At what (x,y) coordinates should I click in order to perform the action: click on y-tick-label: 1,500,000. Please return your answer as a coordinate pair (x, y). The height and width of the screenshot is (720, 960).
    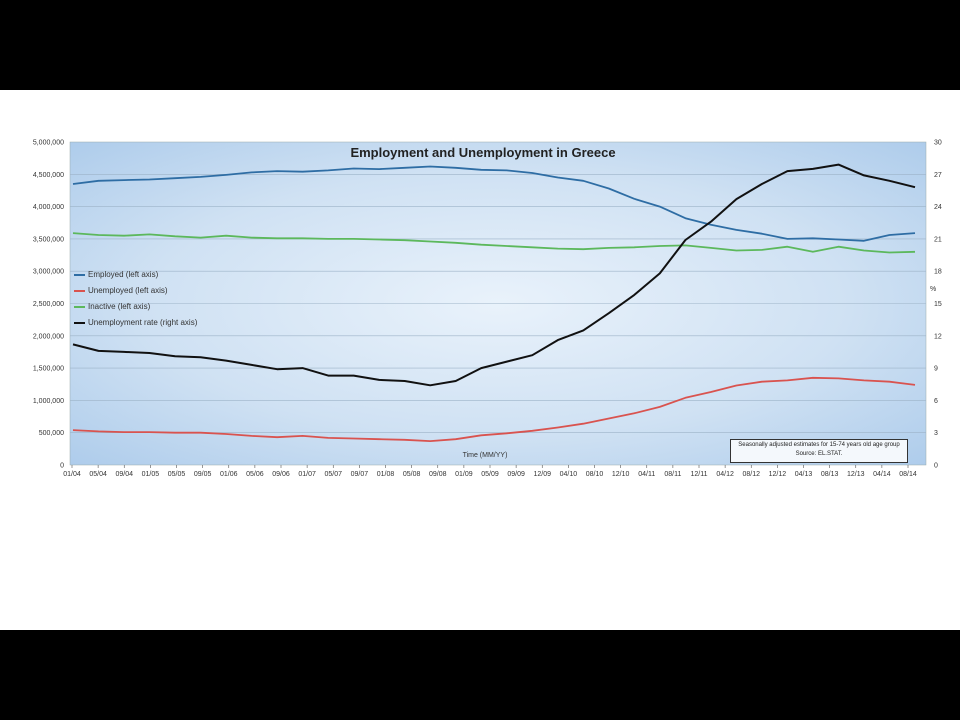
    Looking at the image, I should click on (48, 369).